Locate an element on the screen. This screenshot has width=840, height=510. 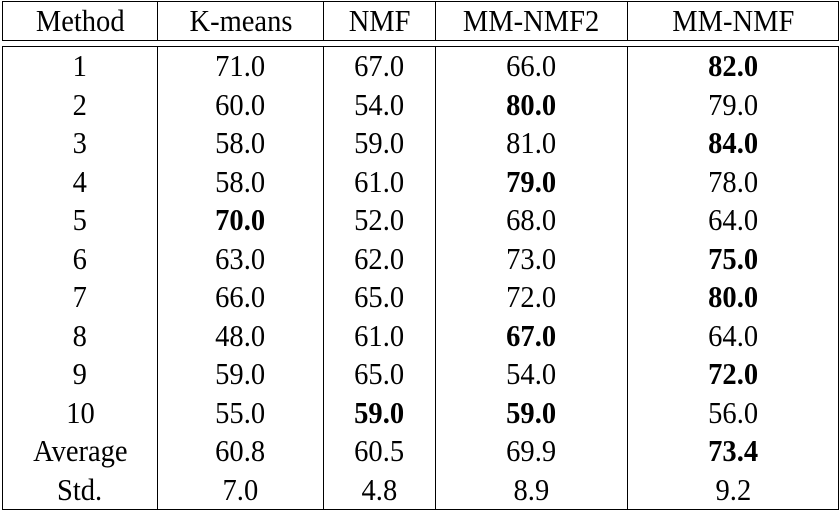
header-method: Method is located at coordinates (80, 21).